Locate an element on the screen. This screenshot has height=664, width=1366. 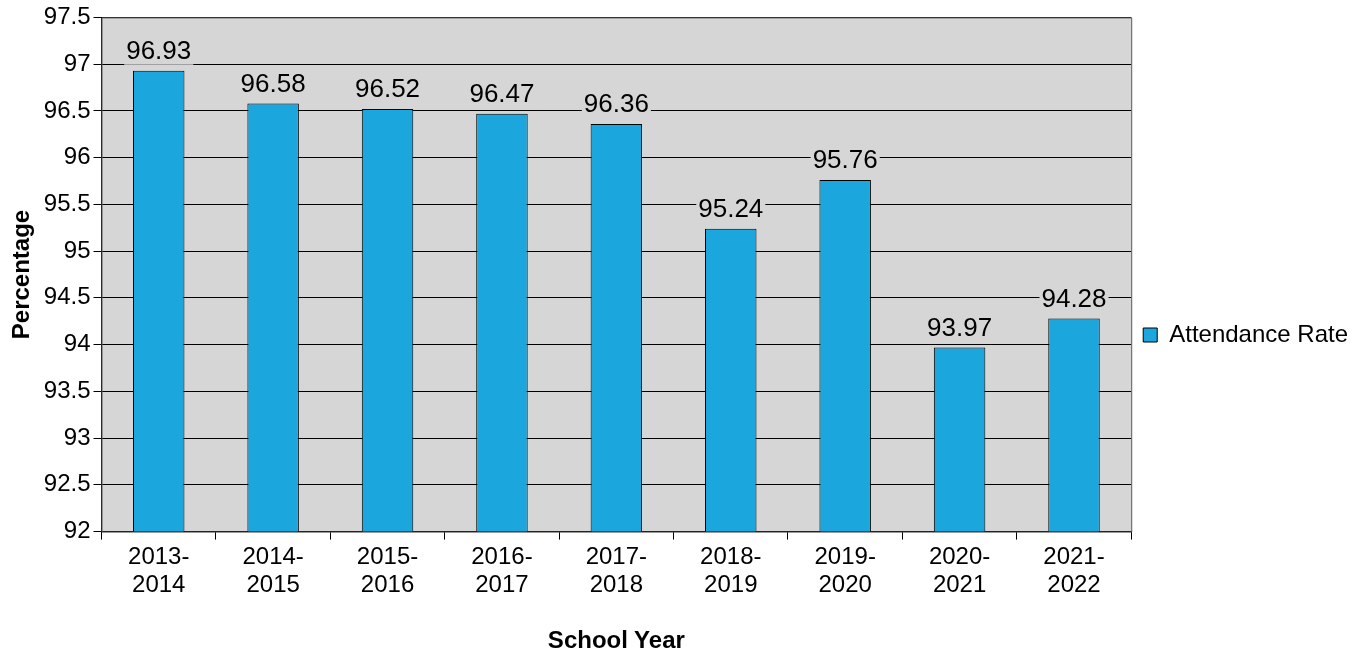
data-label: 94.28 is located at coordinates (1074, 297).